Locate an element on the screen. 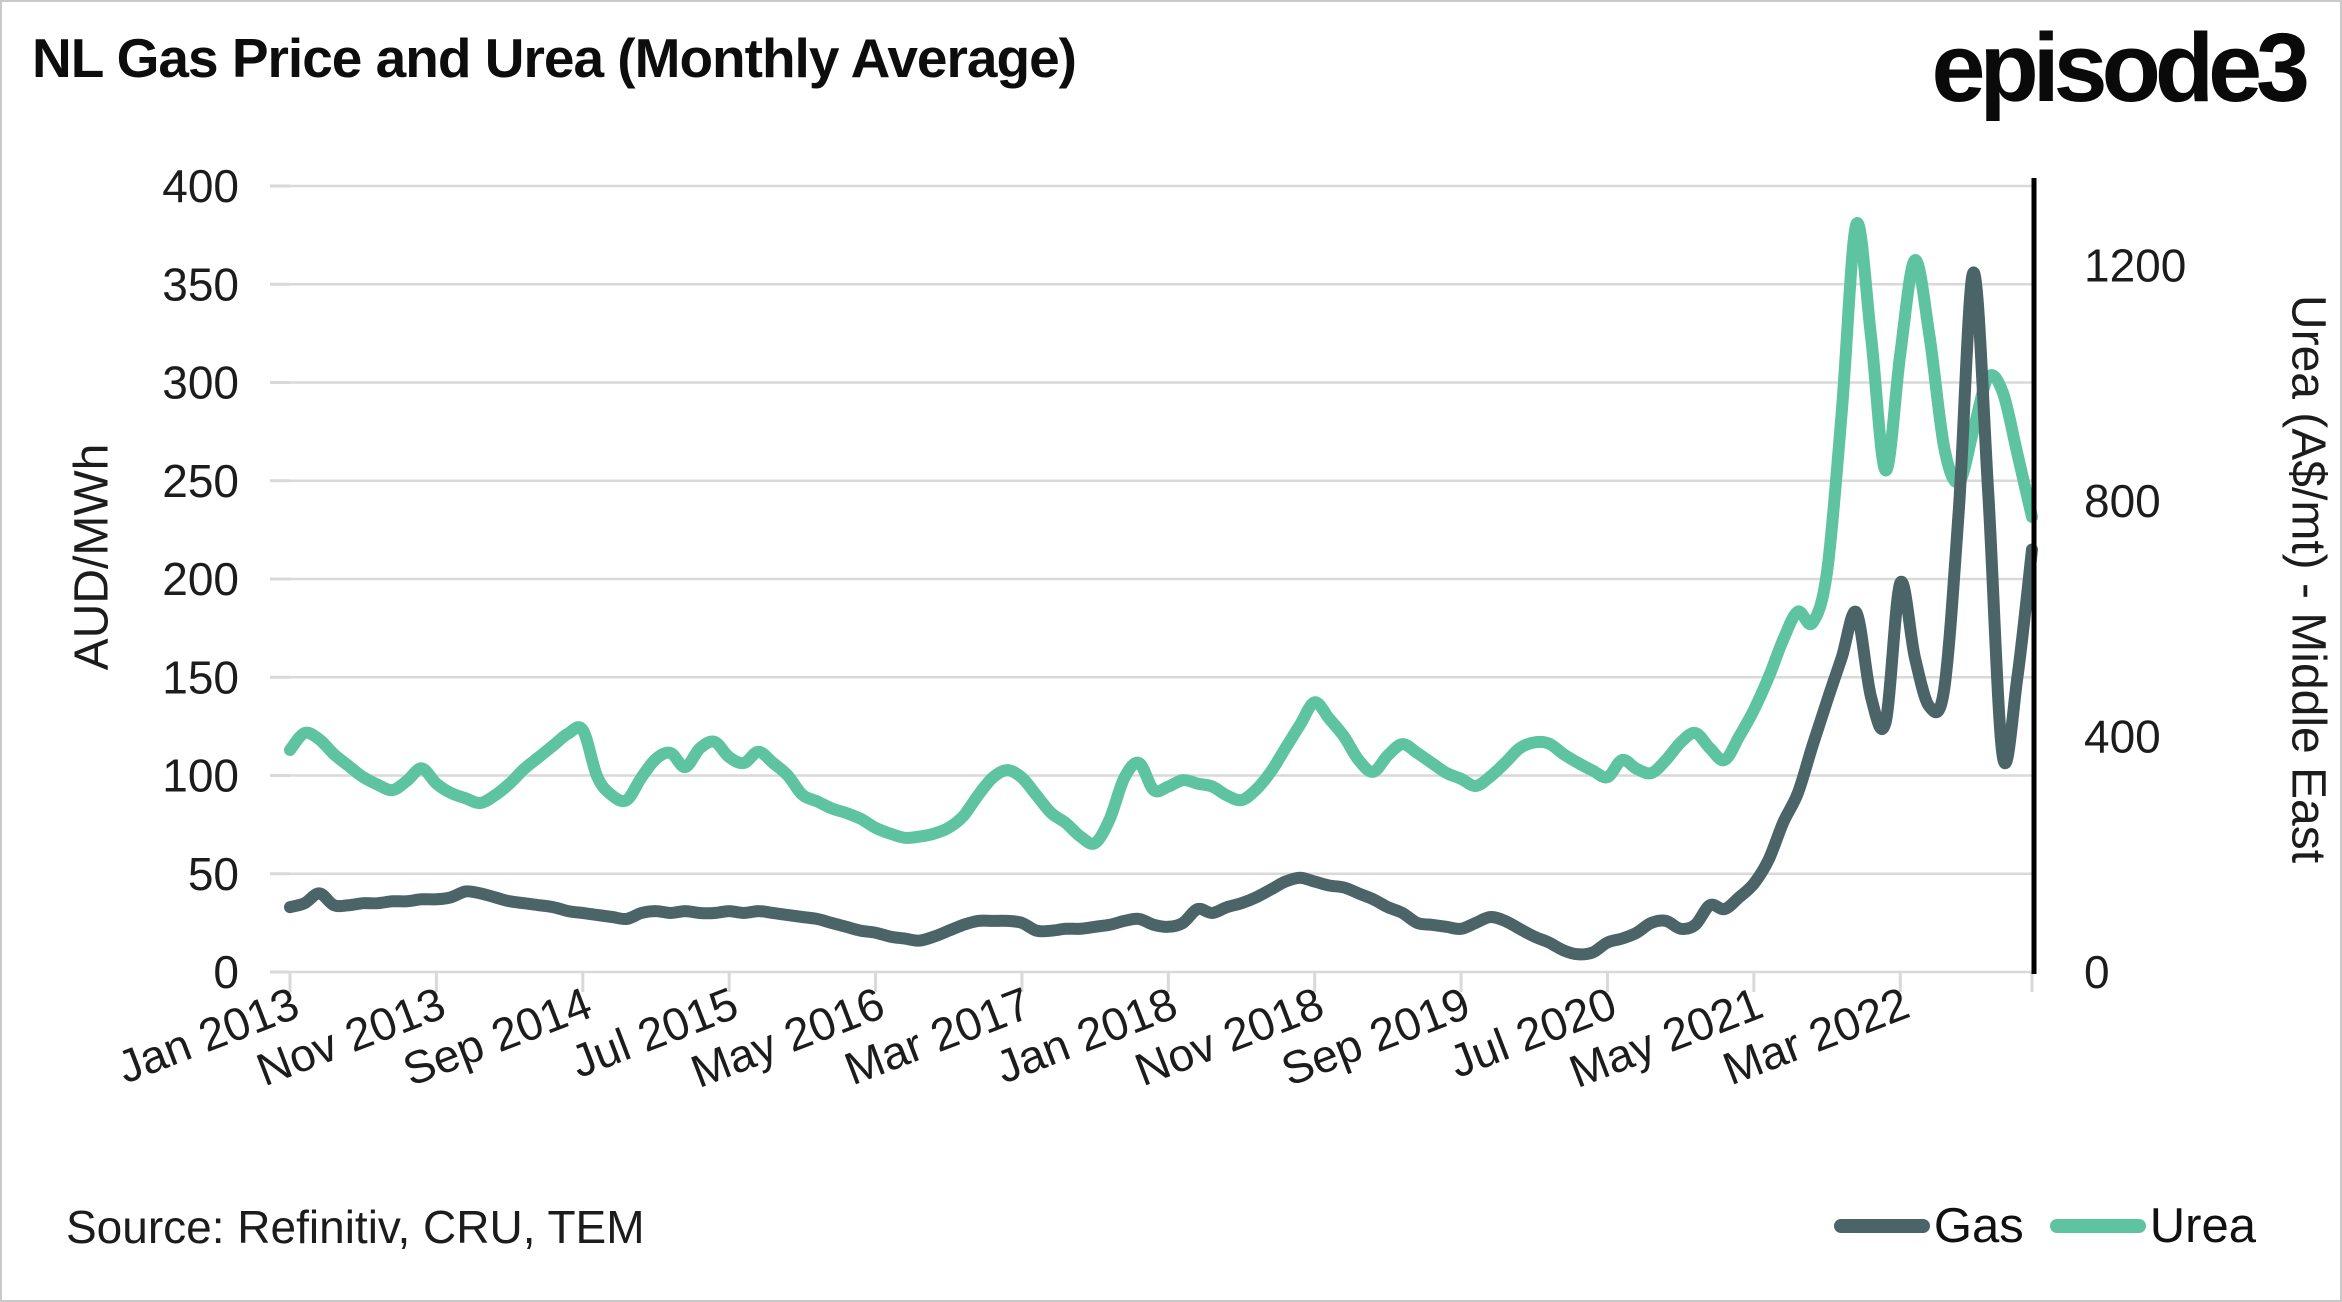 The image size is (2342, 1302). urea-line-swatch is located at coordinates (2097, 1226).